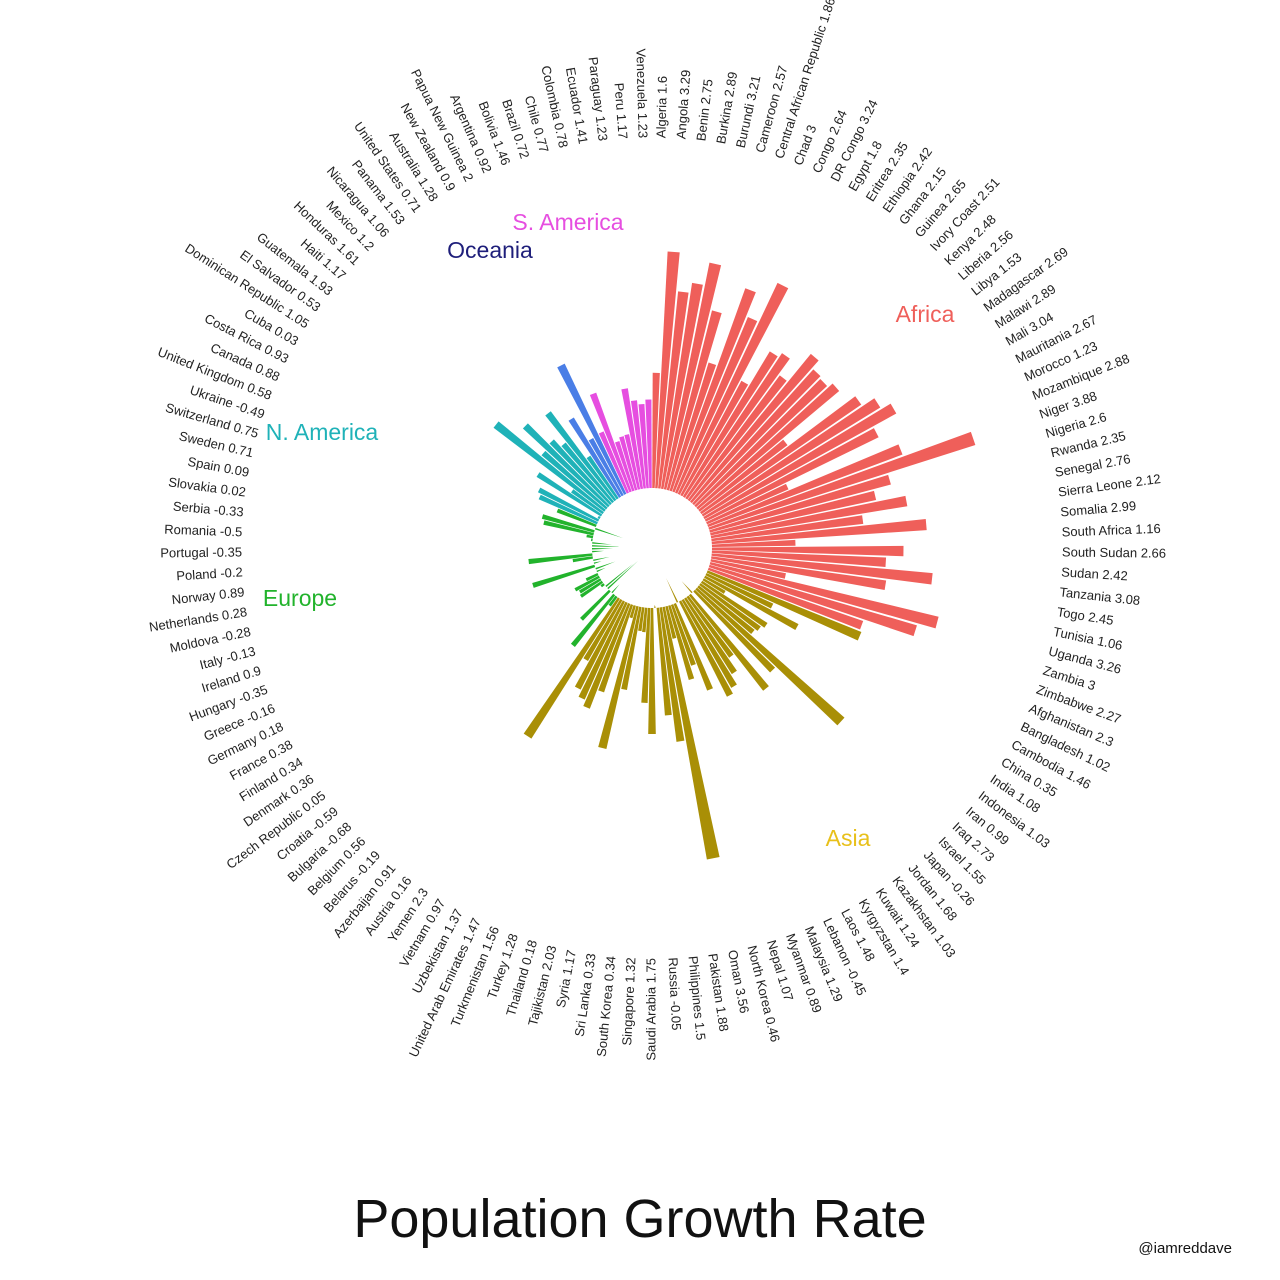 Image resolution: width=1280 pixels, height=1280 pixels. Describe the element at coordinates (1110, 530) in the screenshot. I see `label-south-africa-1-16: South Africa 1.16` at that location.